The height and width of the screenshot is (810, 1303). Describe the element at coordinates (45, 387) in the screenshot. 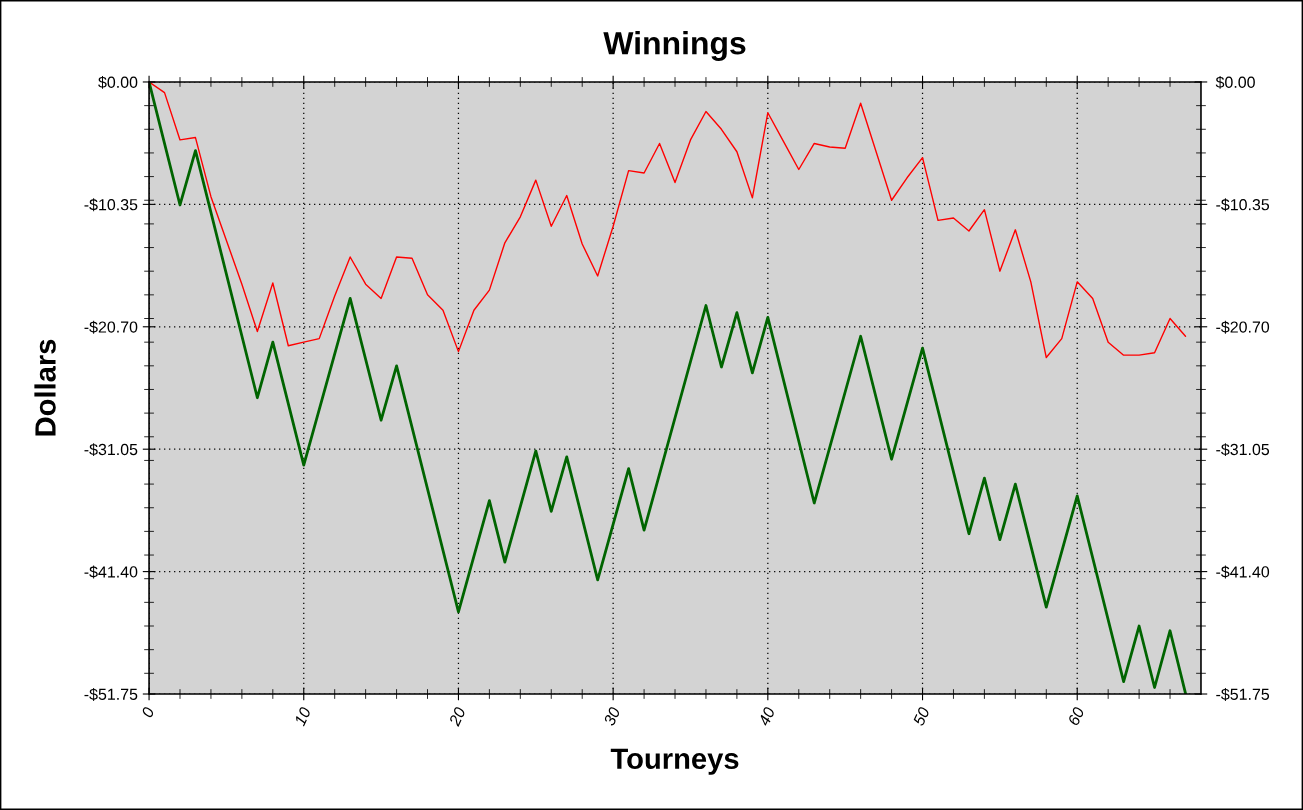

I see `y-axis-title: Dollars` at that location.